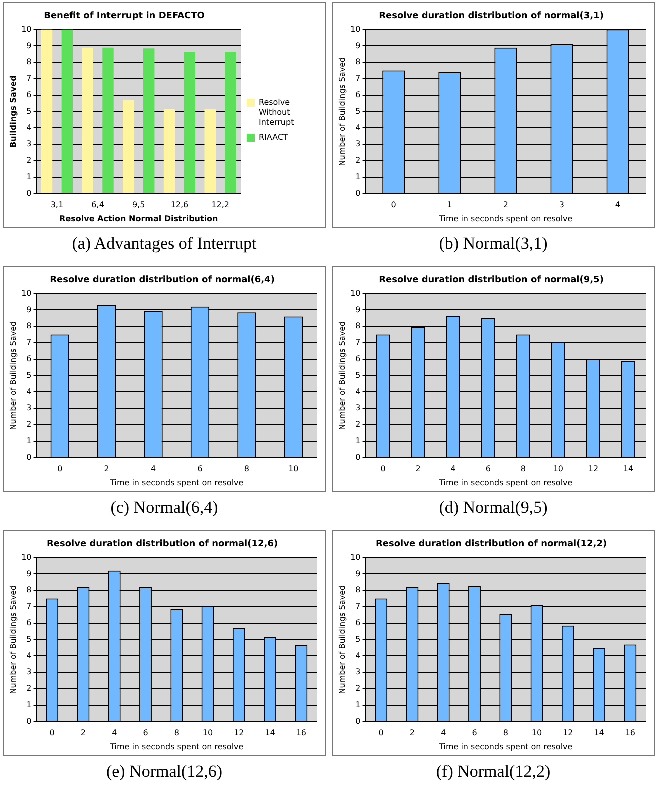 This screenshot has height=798, width=659. Describe the element at coordinates (221, 205) in the screenshot. I see `x-tick-label: 12,2` at that location.